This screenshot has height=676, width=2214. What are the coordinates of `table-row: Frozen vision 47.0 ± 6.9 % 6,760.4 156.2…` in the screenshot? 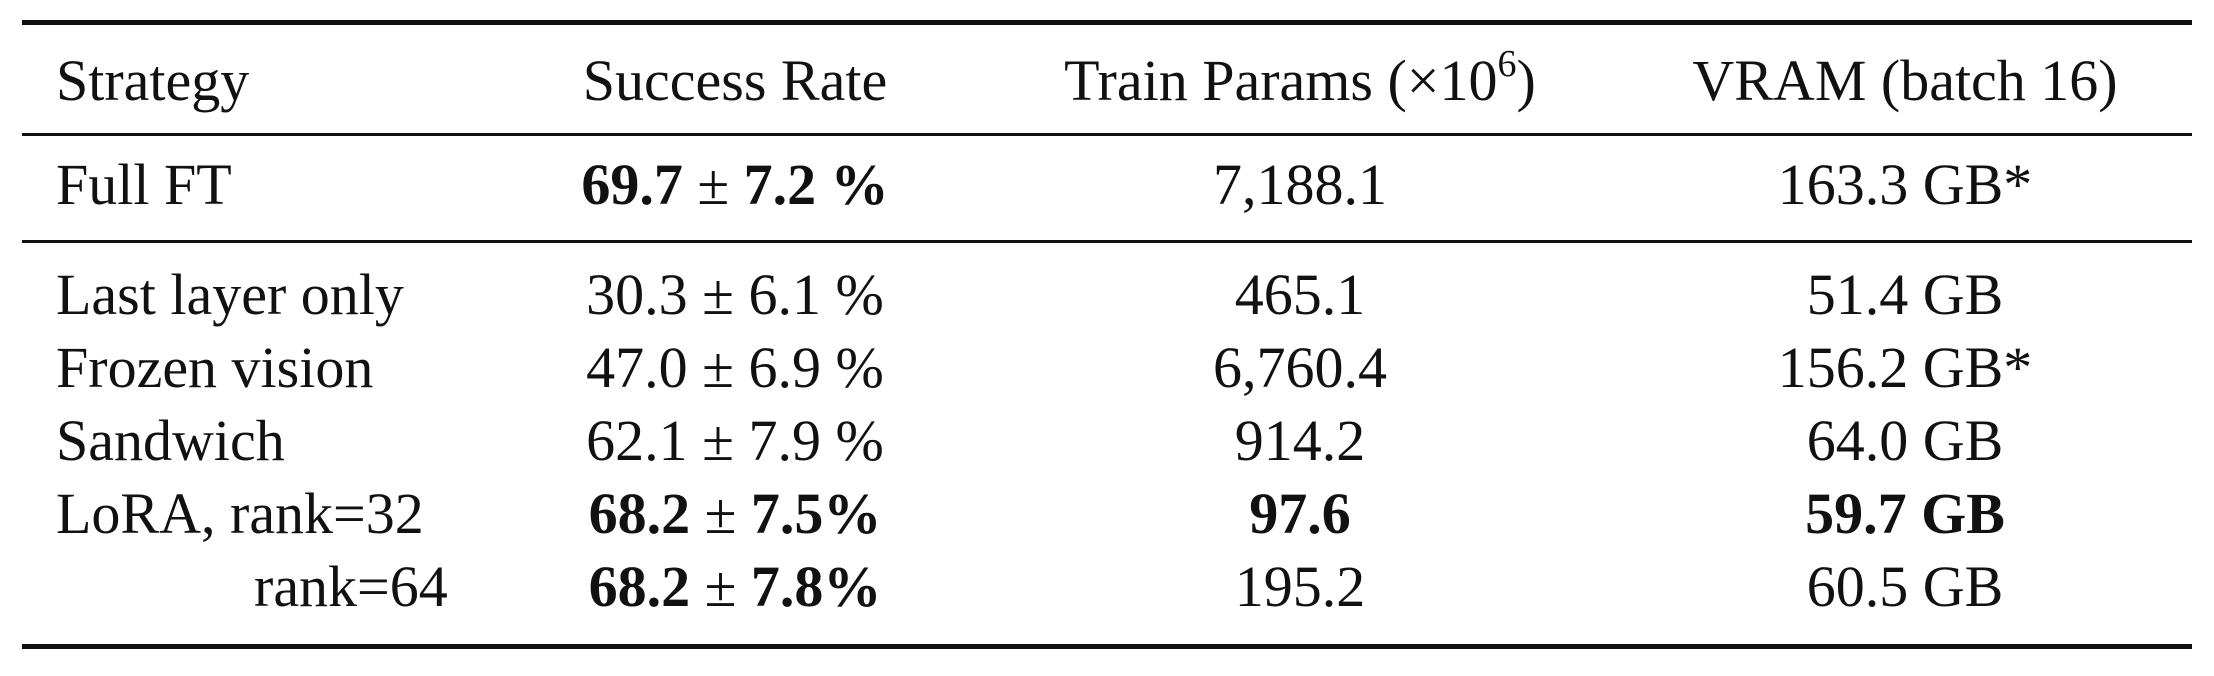 It's located at (1107, 368).